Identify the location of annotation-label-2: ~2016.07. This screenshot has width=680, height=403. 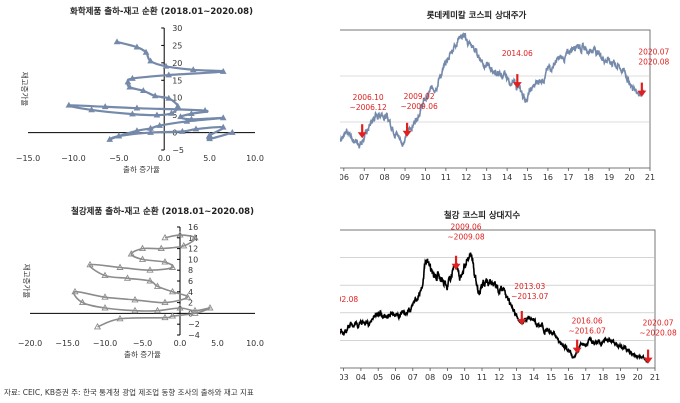
(587, 331).